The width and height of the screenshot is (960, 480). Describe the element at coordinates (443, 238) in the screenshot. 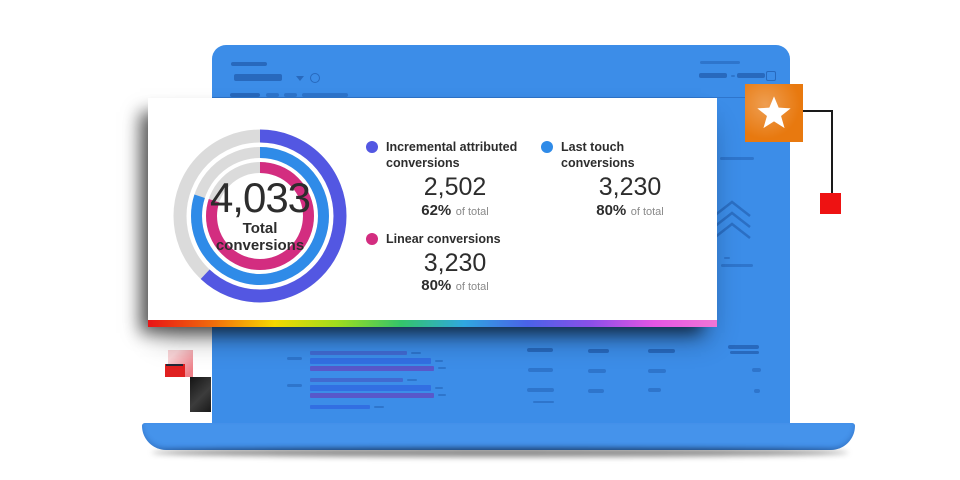

I see `legend-label: Linear conversions` at that location.